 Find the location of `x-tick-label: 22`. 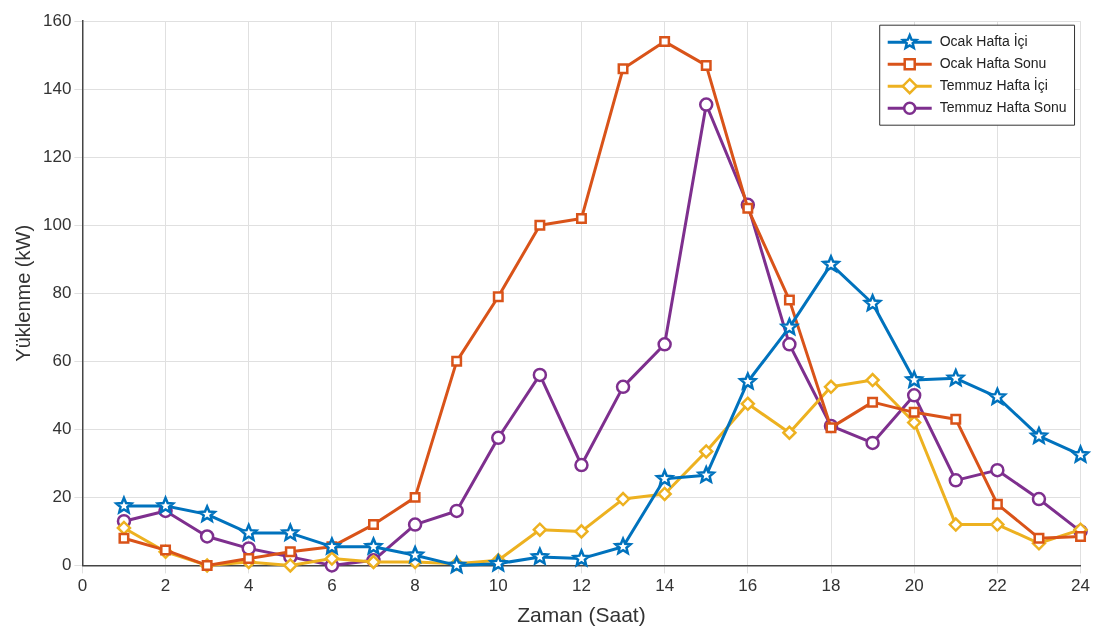

x-tick-label: 22 is located at coordinates (997, 586).